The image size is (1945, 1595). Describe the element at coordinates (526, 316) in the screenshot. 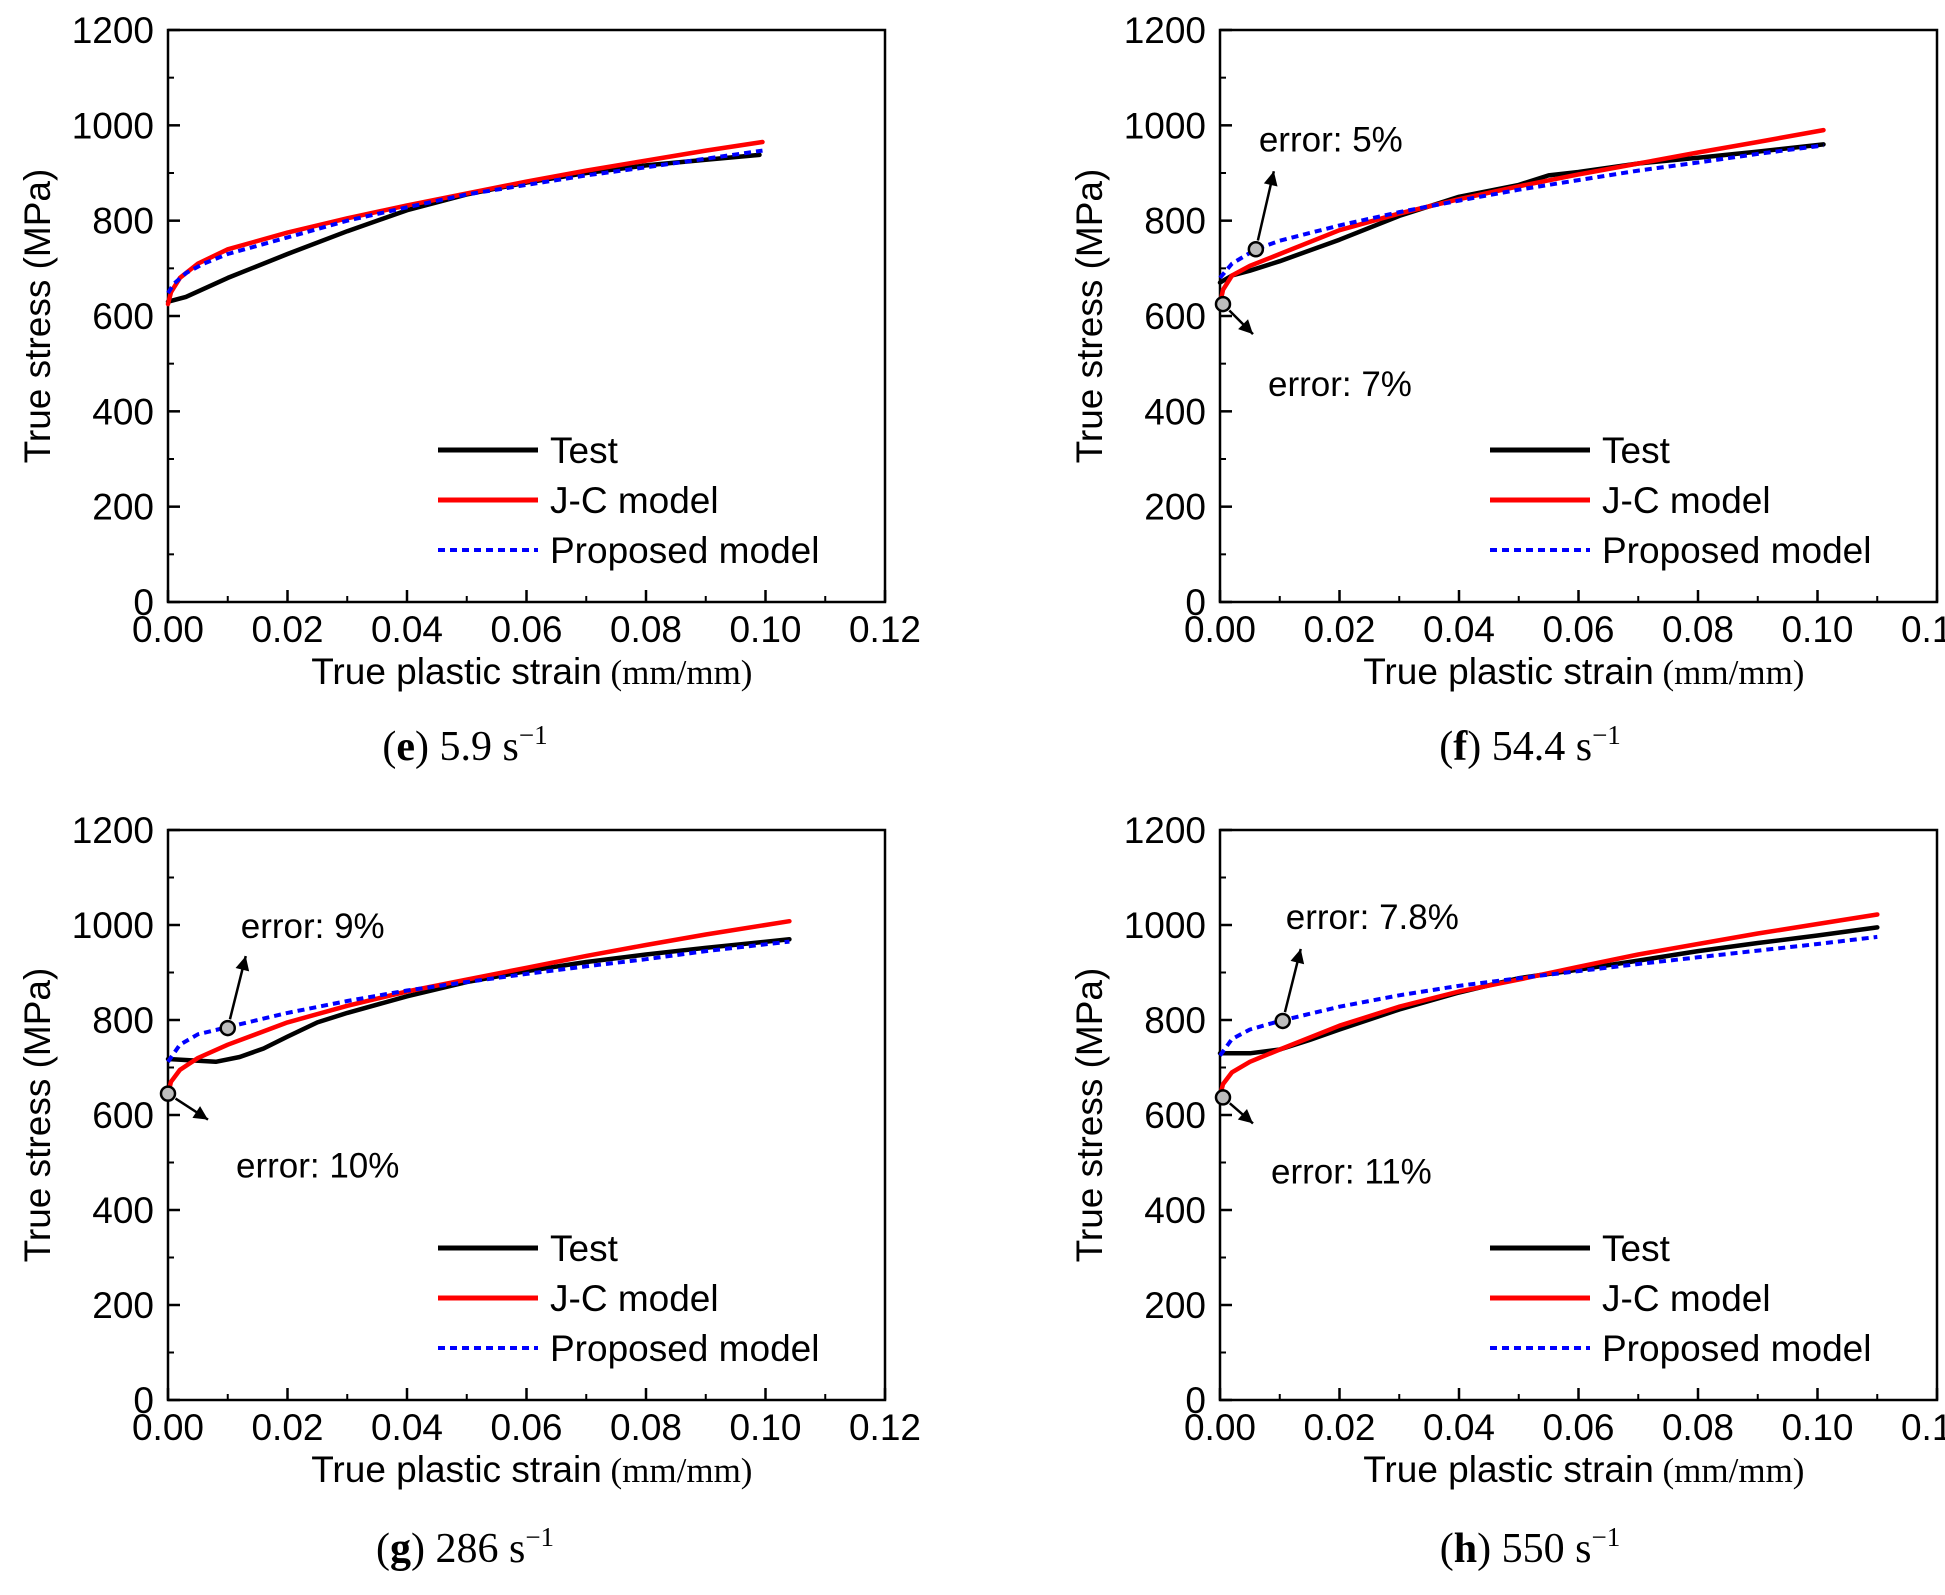

I see `plot-frame` at that location.